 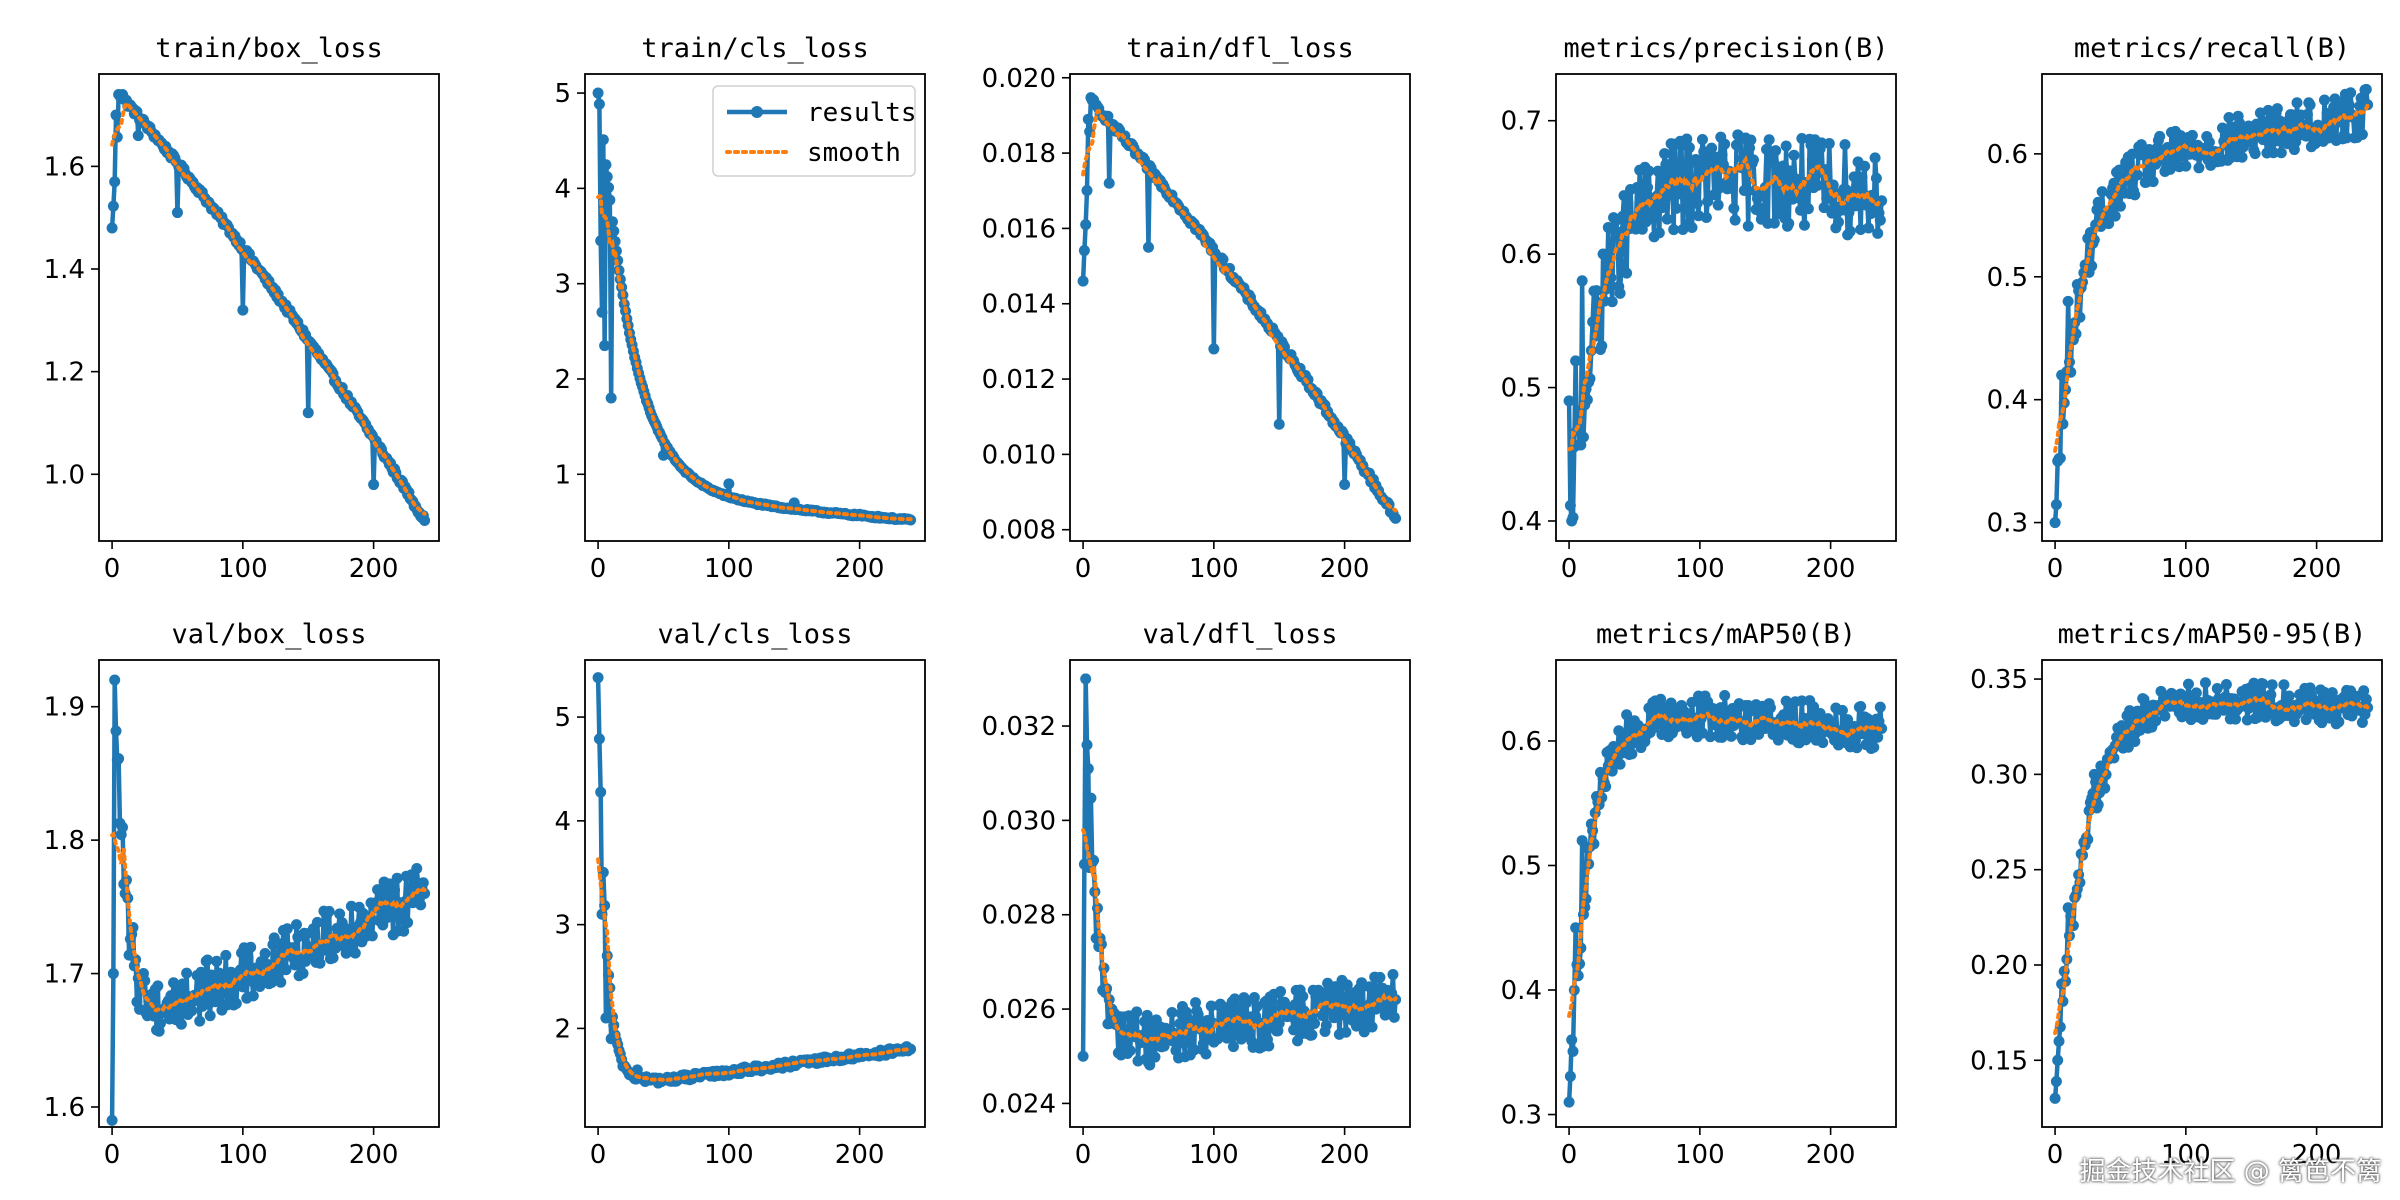 What do you see at coordinates (1699, 308) in the screenshot?
I see `subplot-metrics-precision-b-: metrics/precision(B) 0 100 200 0.4 0.5 0.6 0.7` at bounding box center [1699, 308].